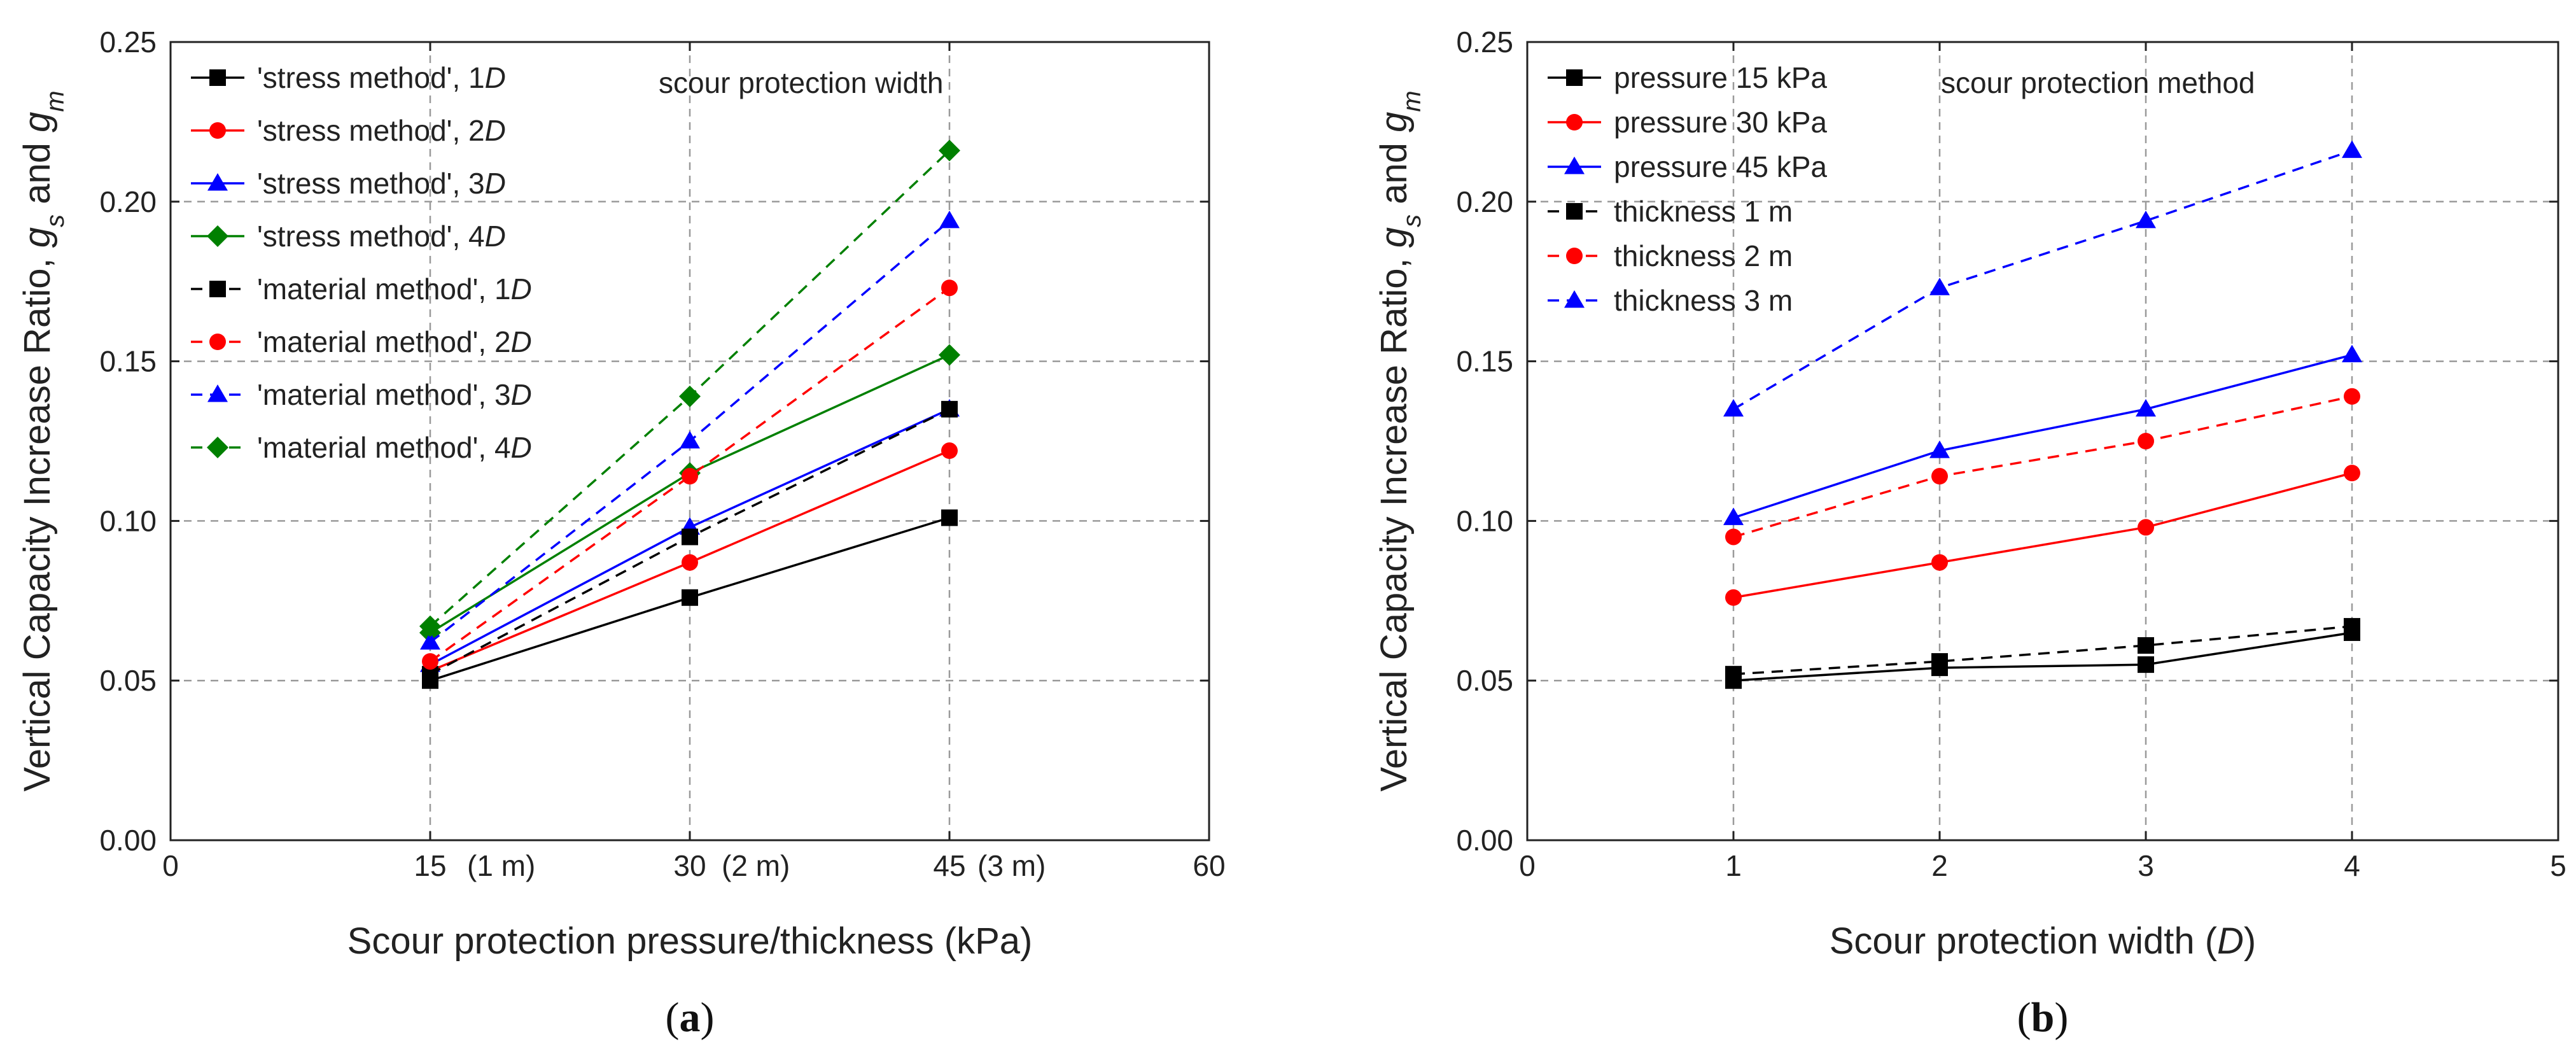 Image resolution: width=2576 pixels, height=1063 pixels. What do you see at coordinates (2098, 83) in the screenshot?
I see `chart-annotation: scour protection method` at bounding box center [2098, 83].